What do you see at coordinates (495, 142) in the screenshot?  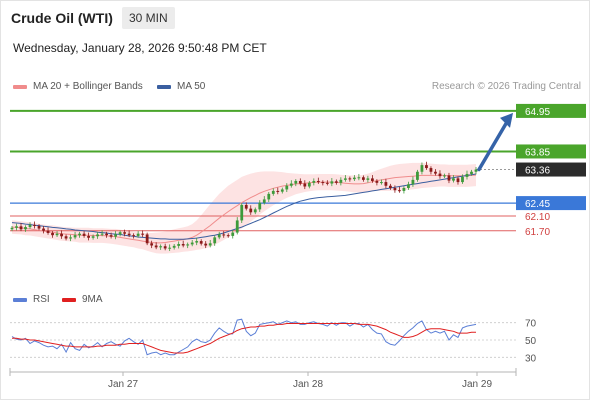 I see `projection-arrow-layer` at bounding box center [495, 142].